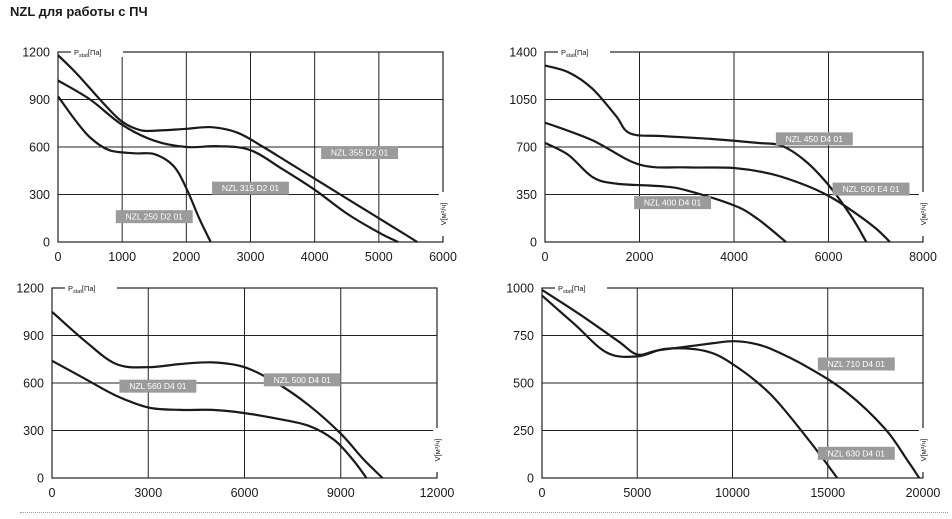  Describe the element at coordinates (79, 11) in the screenshot. I see `page-title: NZL для работы с ПЧ` at that location.